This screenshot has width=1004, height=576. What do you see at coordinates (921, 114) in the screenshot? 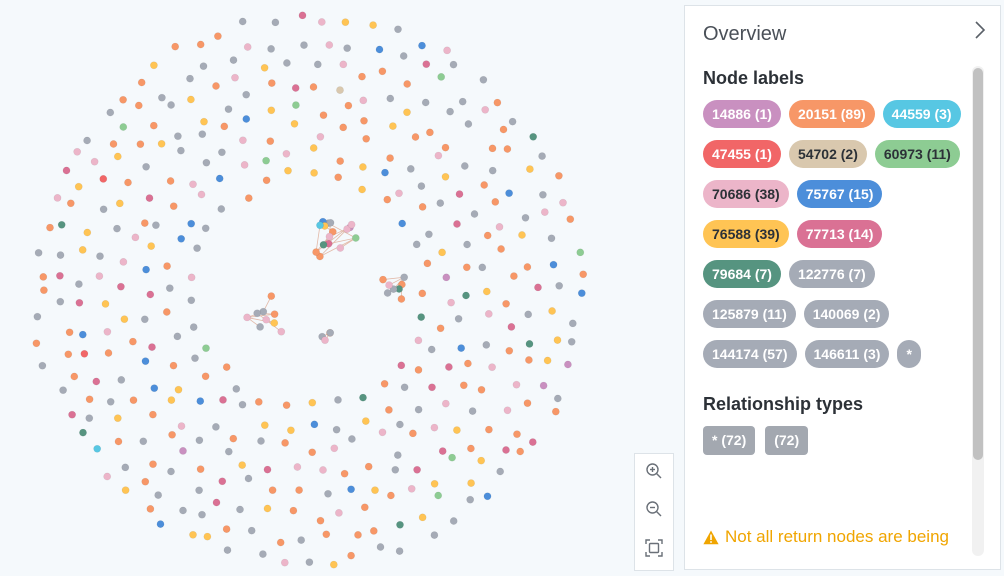
I see `node-label-pill: 44559 (3)` at bounding box center [921, 114].